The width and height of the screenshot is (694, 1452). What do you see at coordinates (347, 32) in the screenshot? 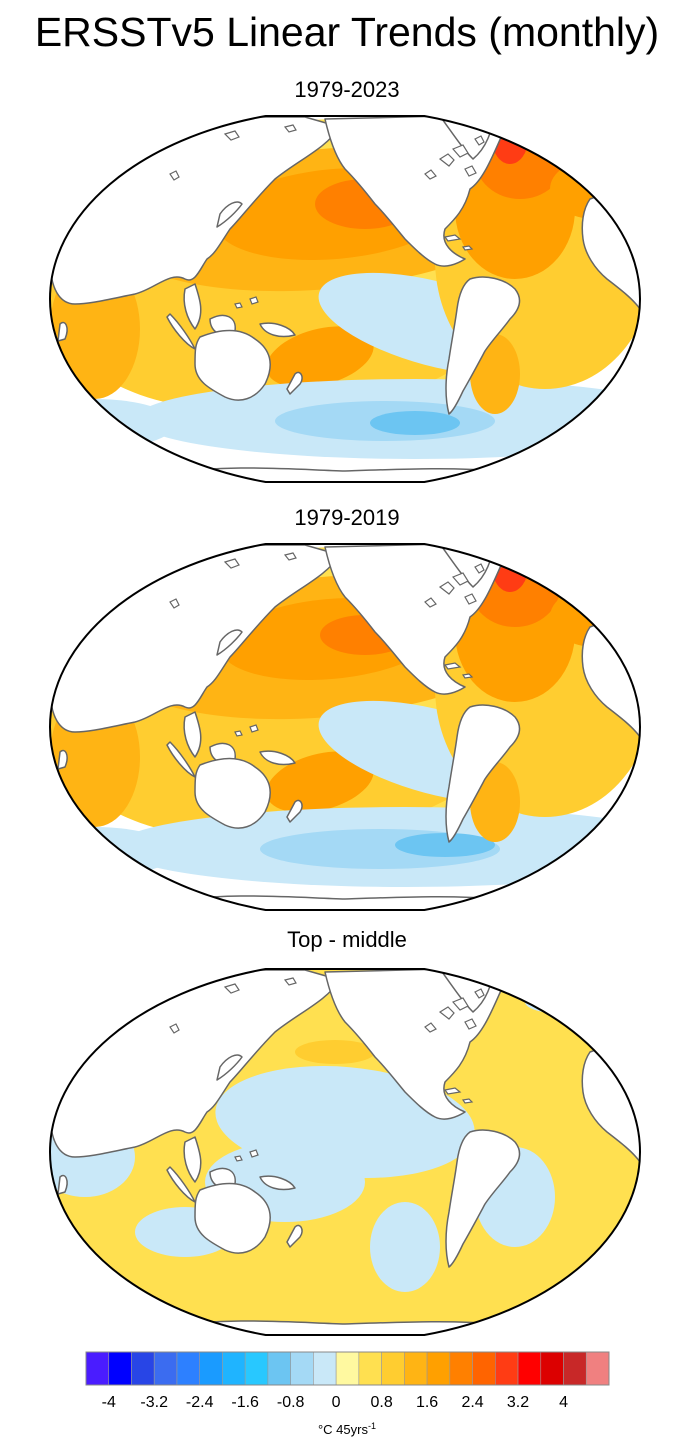
I see `page-title: ERSSTv5 Linear Trends (monthly)` at bounding box center [347, 32].